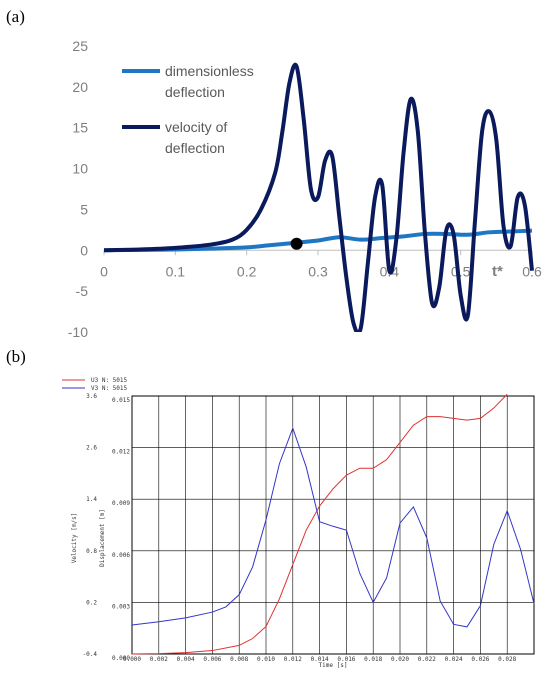  Describe the element at coordinates (121, 555) in the screenshot. I see `y-right-tick-label: 0.006` at that location.